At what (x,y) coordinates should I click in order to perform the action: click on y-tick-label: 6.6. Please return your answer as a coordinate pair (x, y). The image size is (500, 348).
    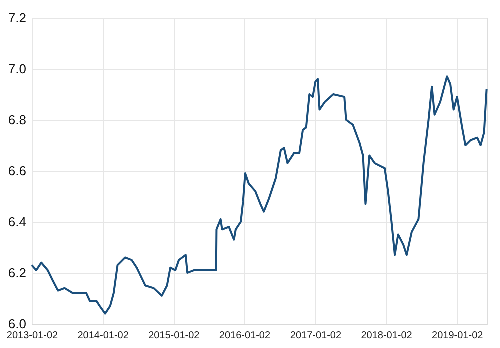
    Looking at the image, I should click on (17, 171).